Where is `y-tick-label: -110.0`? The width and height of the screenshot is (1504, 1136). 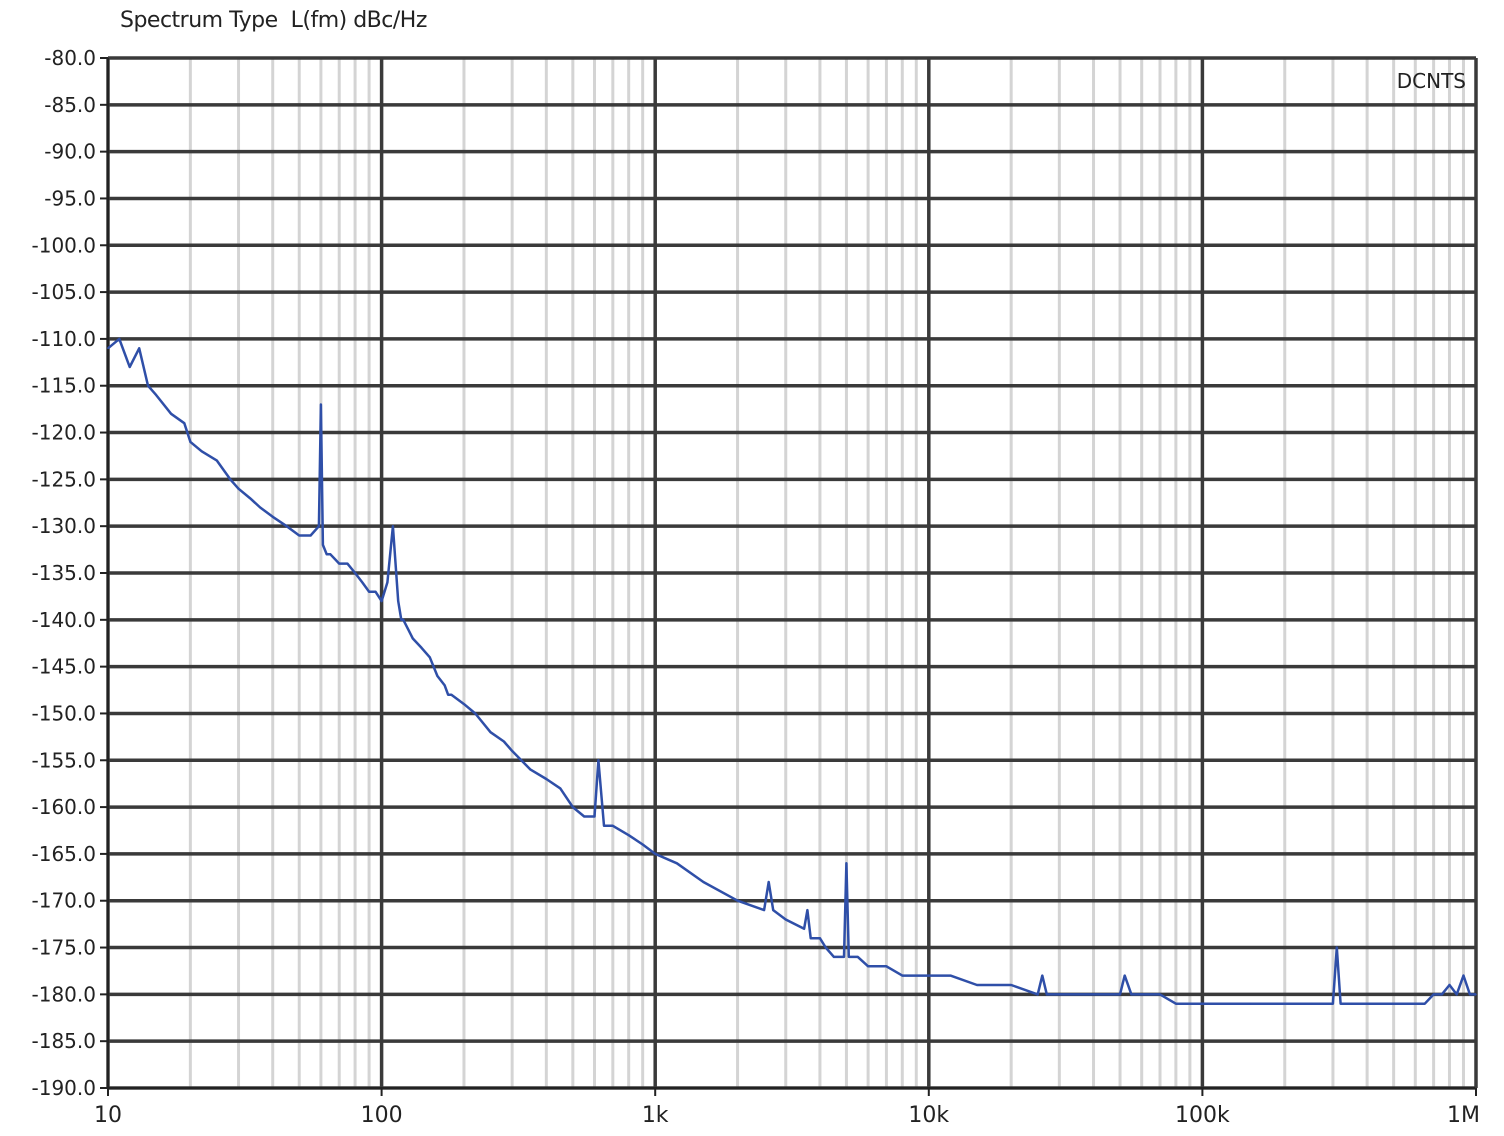 y-tick-label: -110.0 is located at coordinates (64, 339).